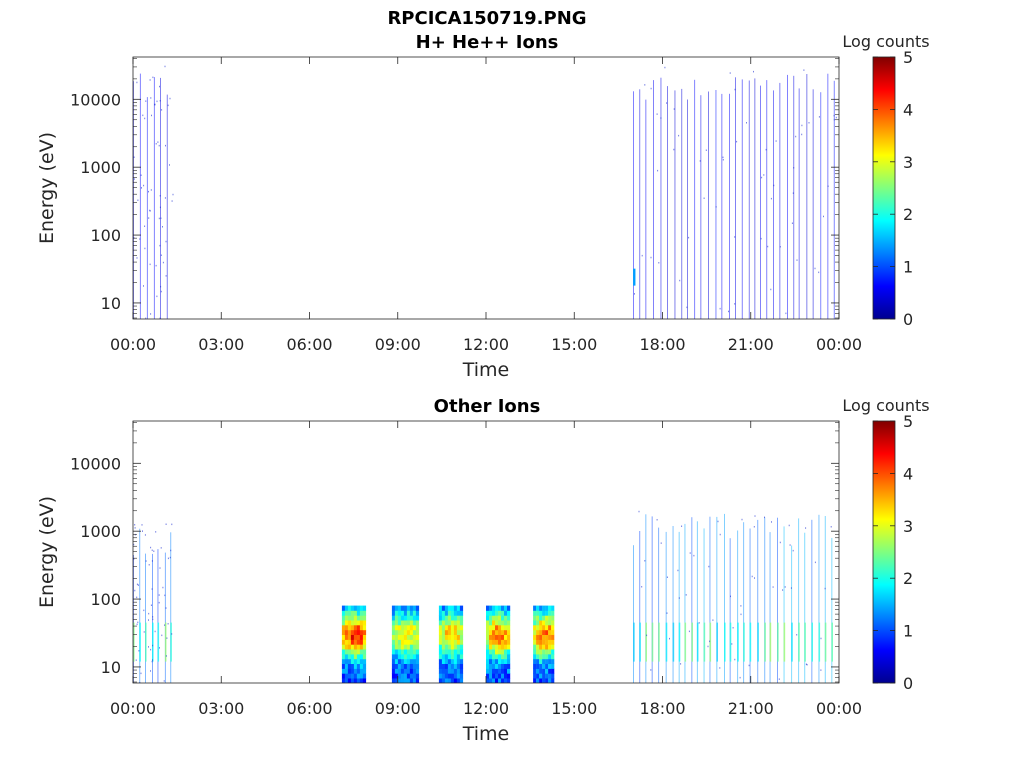  What do you see at coordinates (839, 344) in the screenshot?
I see `x-tick-label: 00:00` at bounding box center [839, 344].